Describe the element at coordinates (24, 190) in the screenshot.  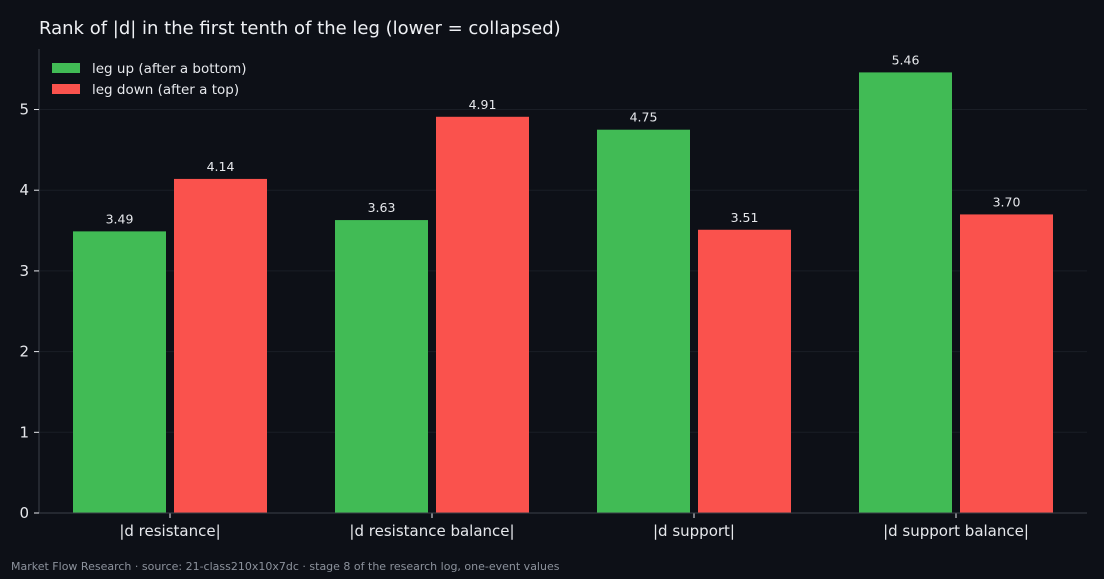
I see `y-tick-label: 4` at that location.